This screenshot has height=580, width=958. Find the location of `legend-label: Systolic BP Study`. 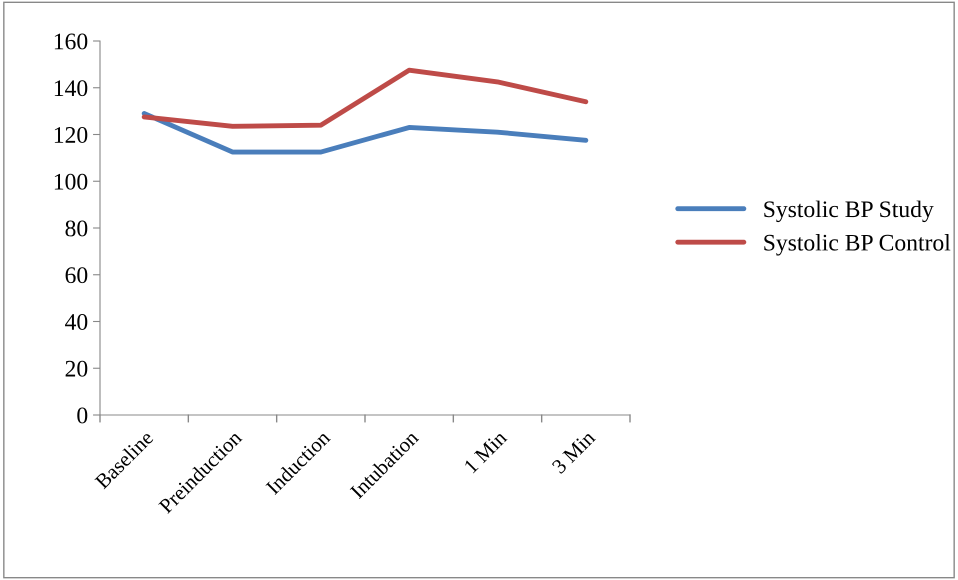

legend-label: Systolic BP Study is located at coordinates (849, 211).